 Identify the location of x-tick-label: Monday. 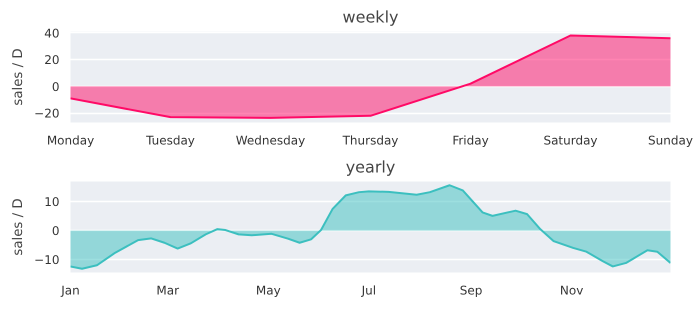
(70, 141).